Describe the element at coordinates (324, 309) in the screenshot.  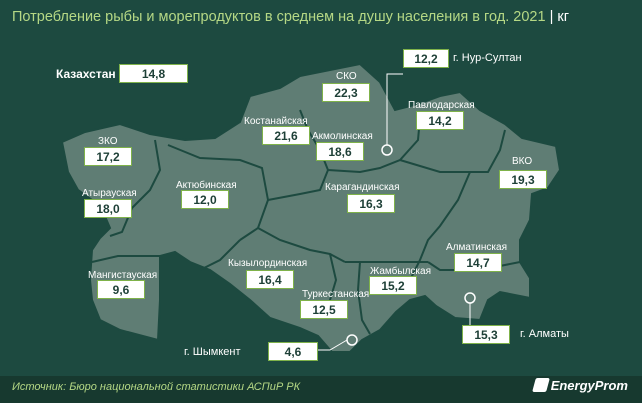
I see `region-value-turkestan: 12,5` at that location.